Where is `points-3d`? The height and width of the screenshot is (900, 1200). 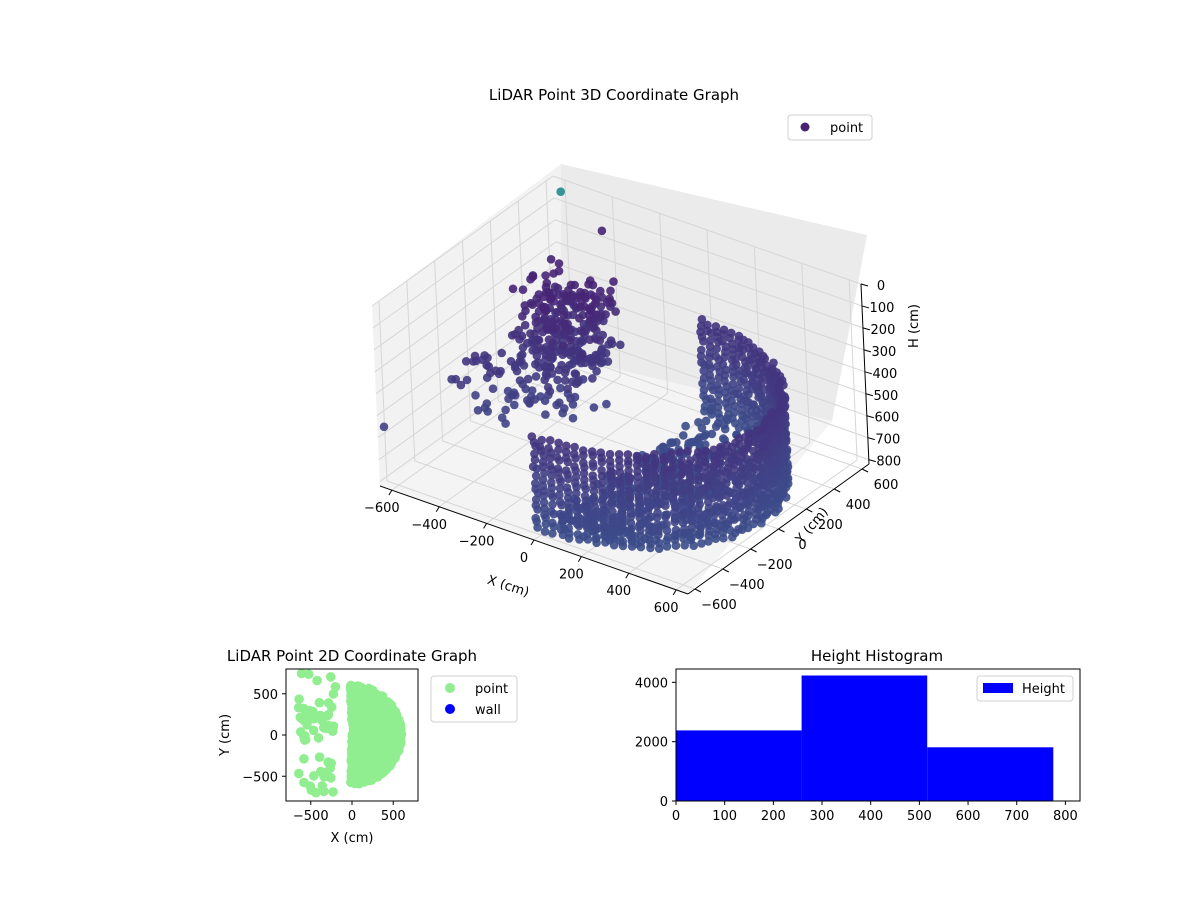 points-3d is located at coordinates (586, 370).